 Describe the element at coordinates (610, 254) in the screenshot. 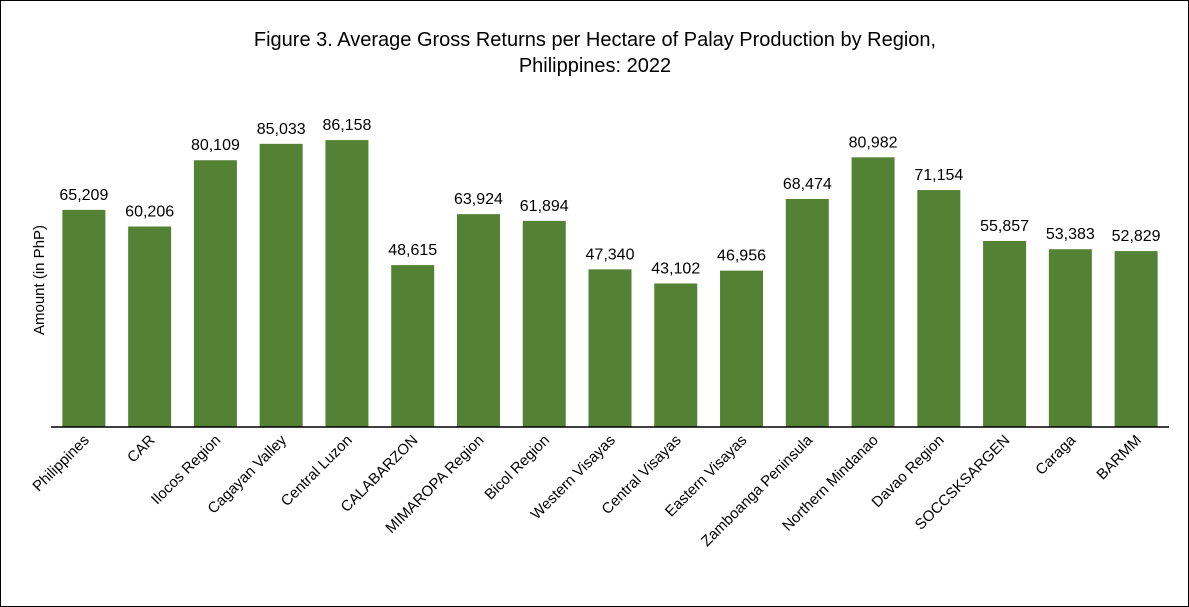

I see `data-label: 47,340` at that location.